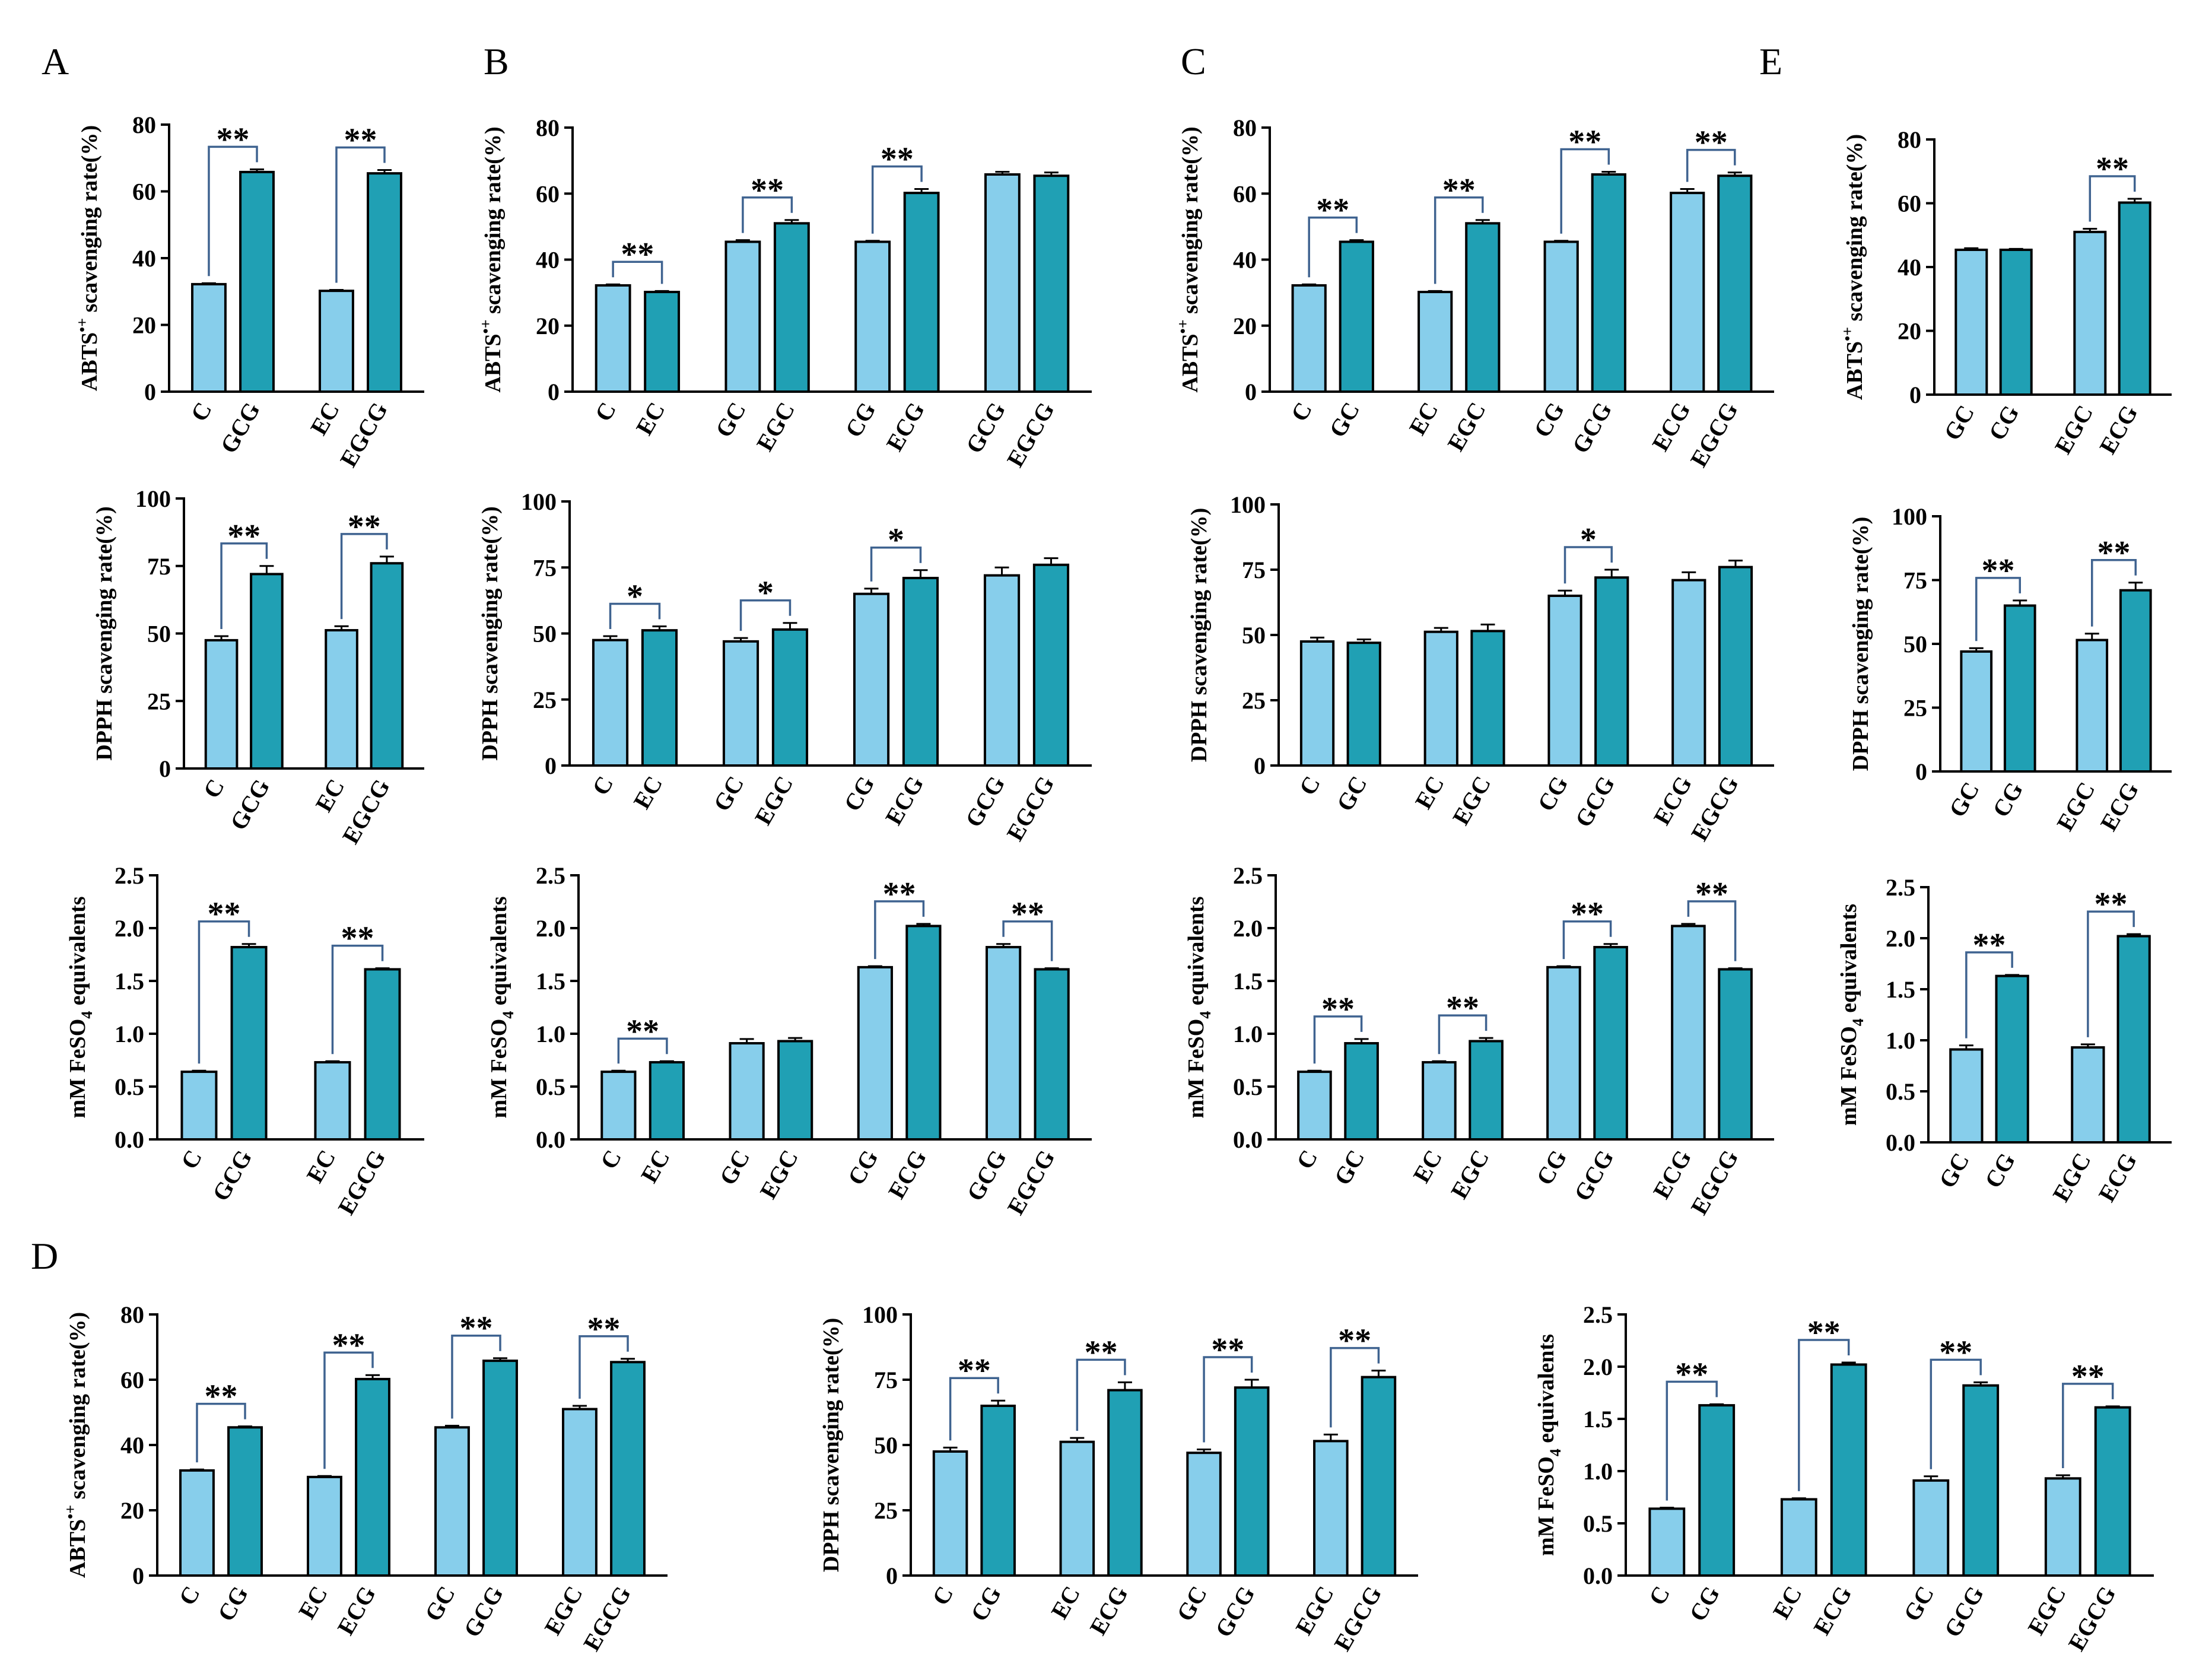 The image size is (2212, 1661). I want to click on bar-a2-c, so click(221, 704).